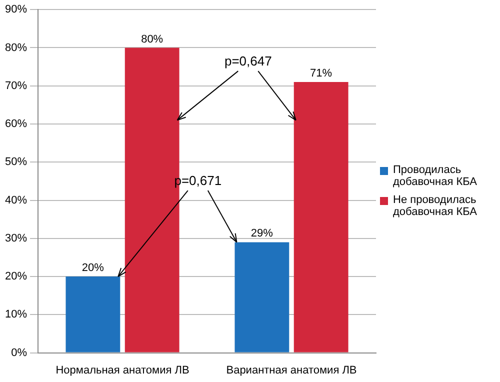 This screenshot has height=382, width=500. I want to click on data-label: 71%, so click(321, 74).